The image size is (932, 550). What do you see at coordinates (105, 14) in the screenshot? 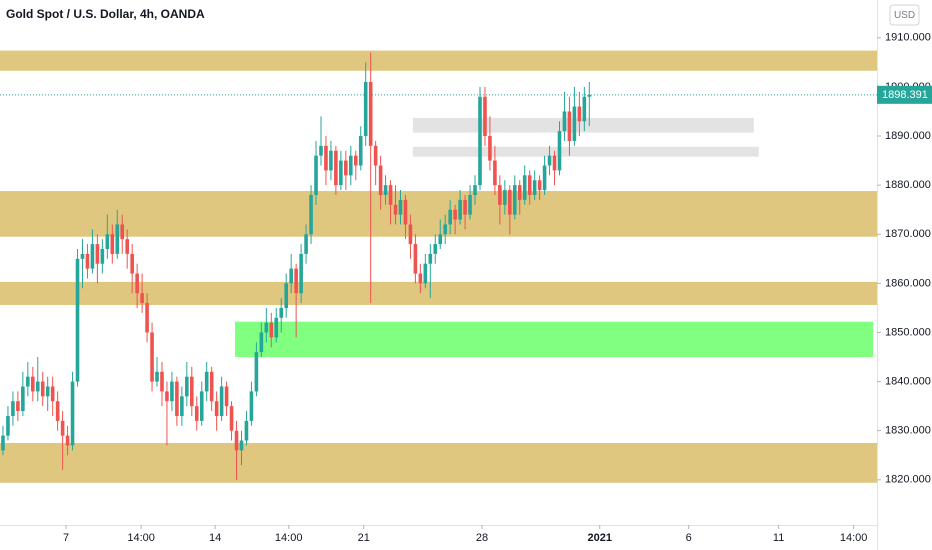
I see `chart-title: Gold Spot / U.S. Dollar, 4h, OANDA` at bounding box center [105, 14].